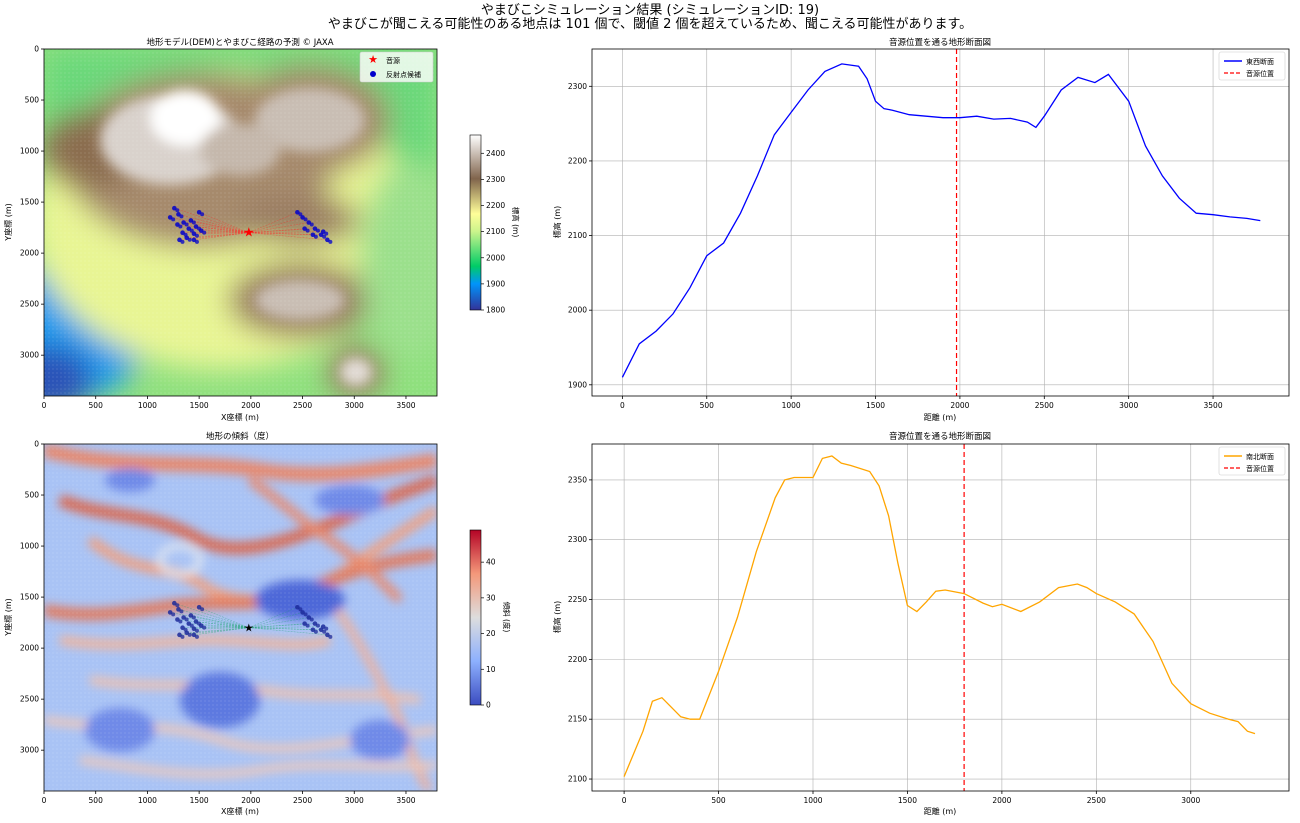 This screenshot has width=1300, height=823. I want to click on slope-title: 地形の傾斜（度）, so click(240, 436).